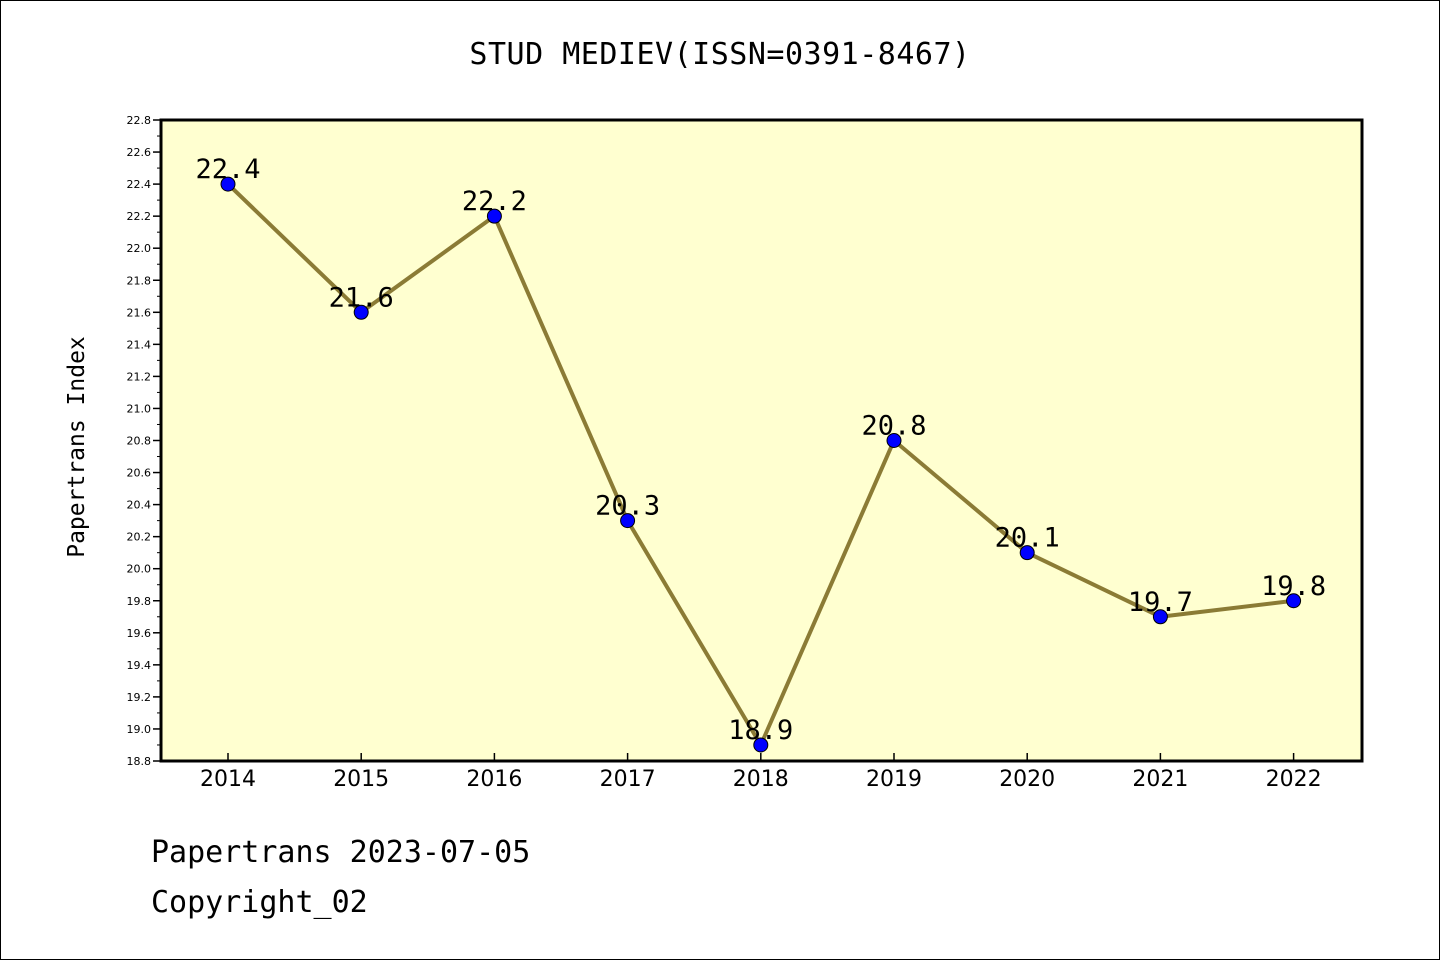 The height and width of the screenshot is (960, 1440). Describe the element at coordinates (1160, 779) in the screenshot. I see `x-tick-label: 2021` at that location.